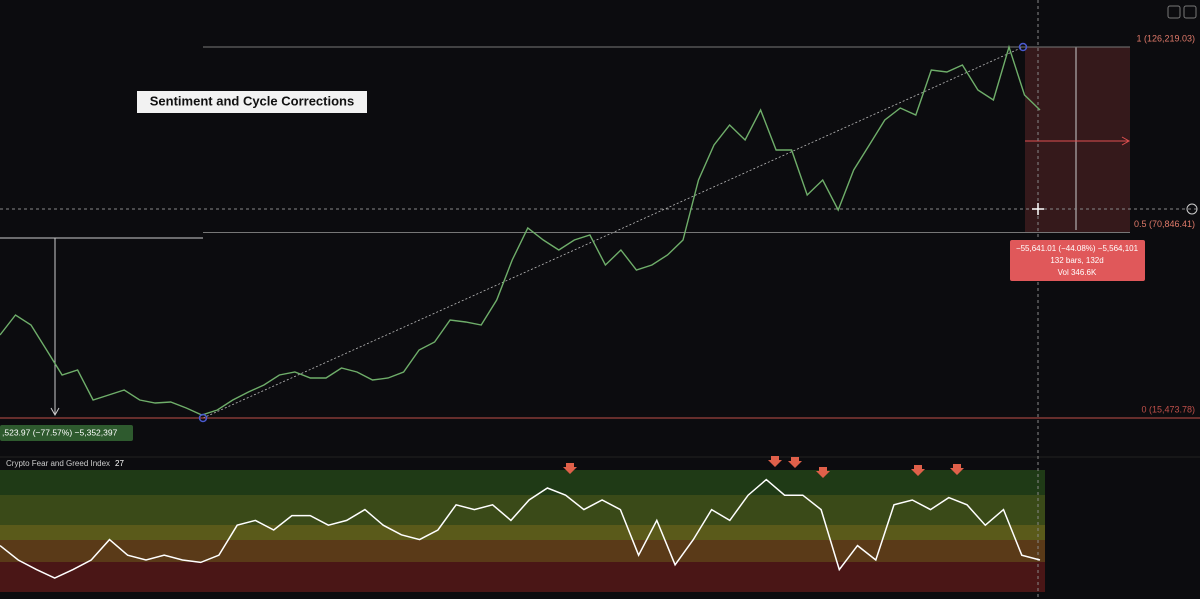 The image size is (1200, 599). I want to click on fib-label: 0.5 (70,846.41), so click(1164, 224).